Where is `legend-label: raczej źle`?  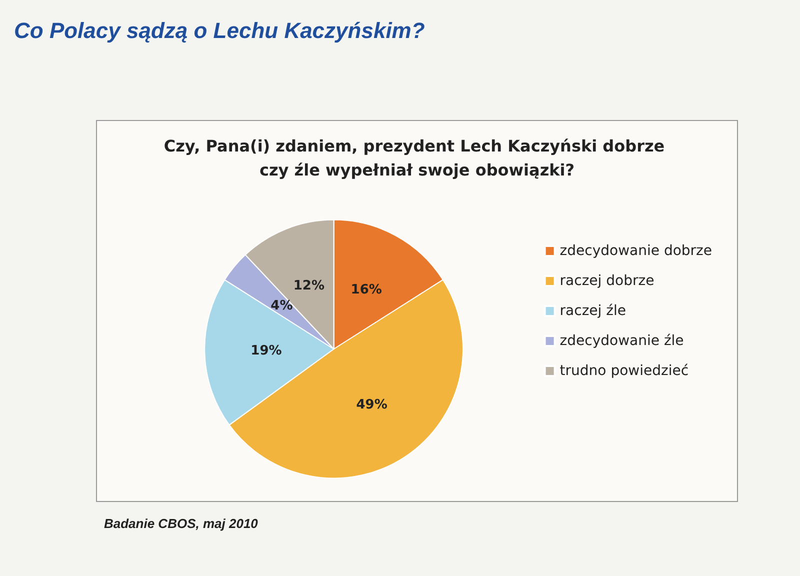 legend-label: raczej źle is located at coordinates (593, 311).